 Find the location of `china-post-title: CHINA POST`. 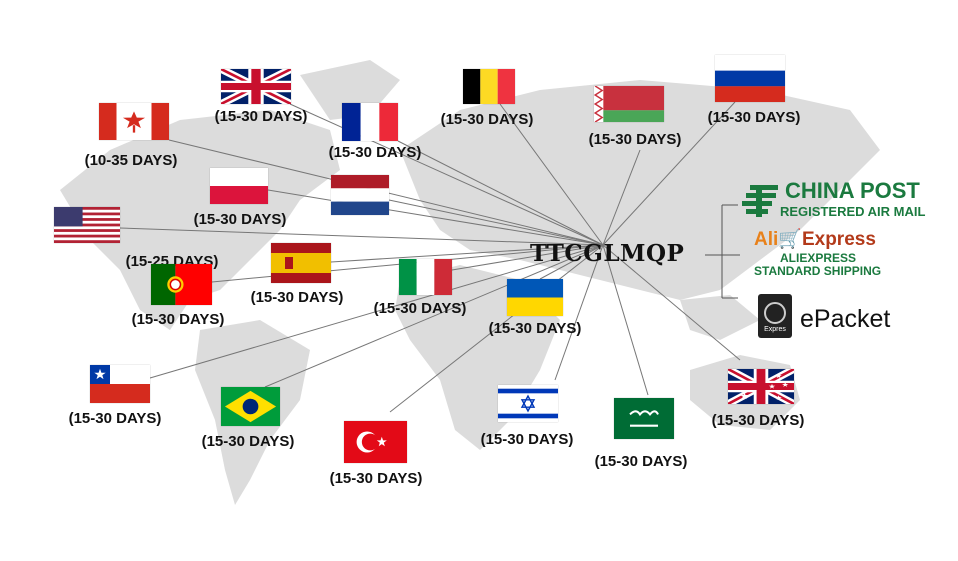

china-post-title: CHINA POST is located at coordinates (852, 190).